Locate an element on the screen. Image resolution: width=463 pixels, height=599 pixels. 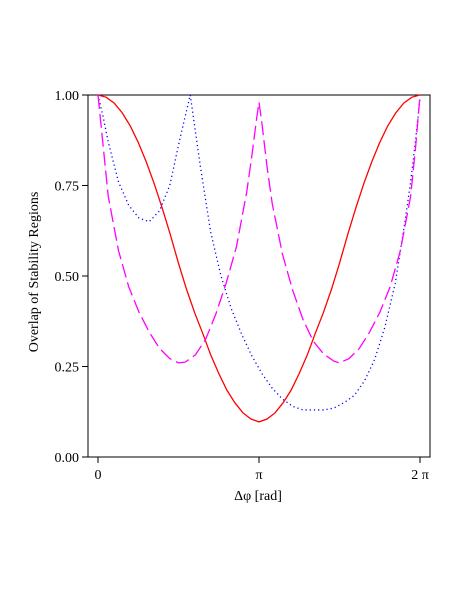
y-tick-label-3: 0.50 is located at coordinates (67, 277).